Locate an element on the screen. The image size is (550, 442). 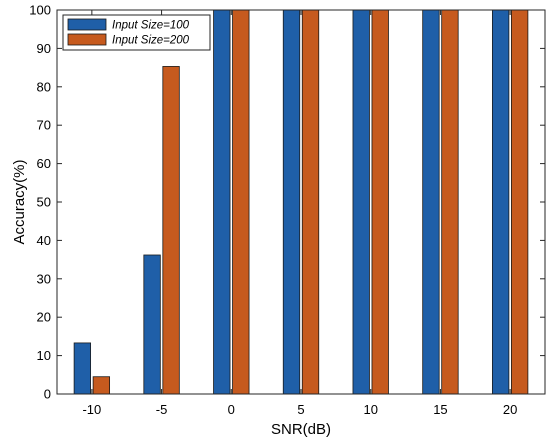
x-tick-label: -10 is located at coordinates (91, 409).